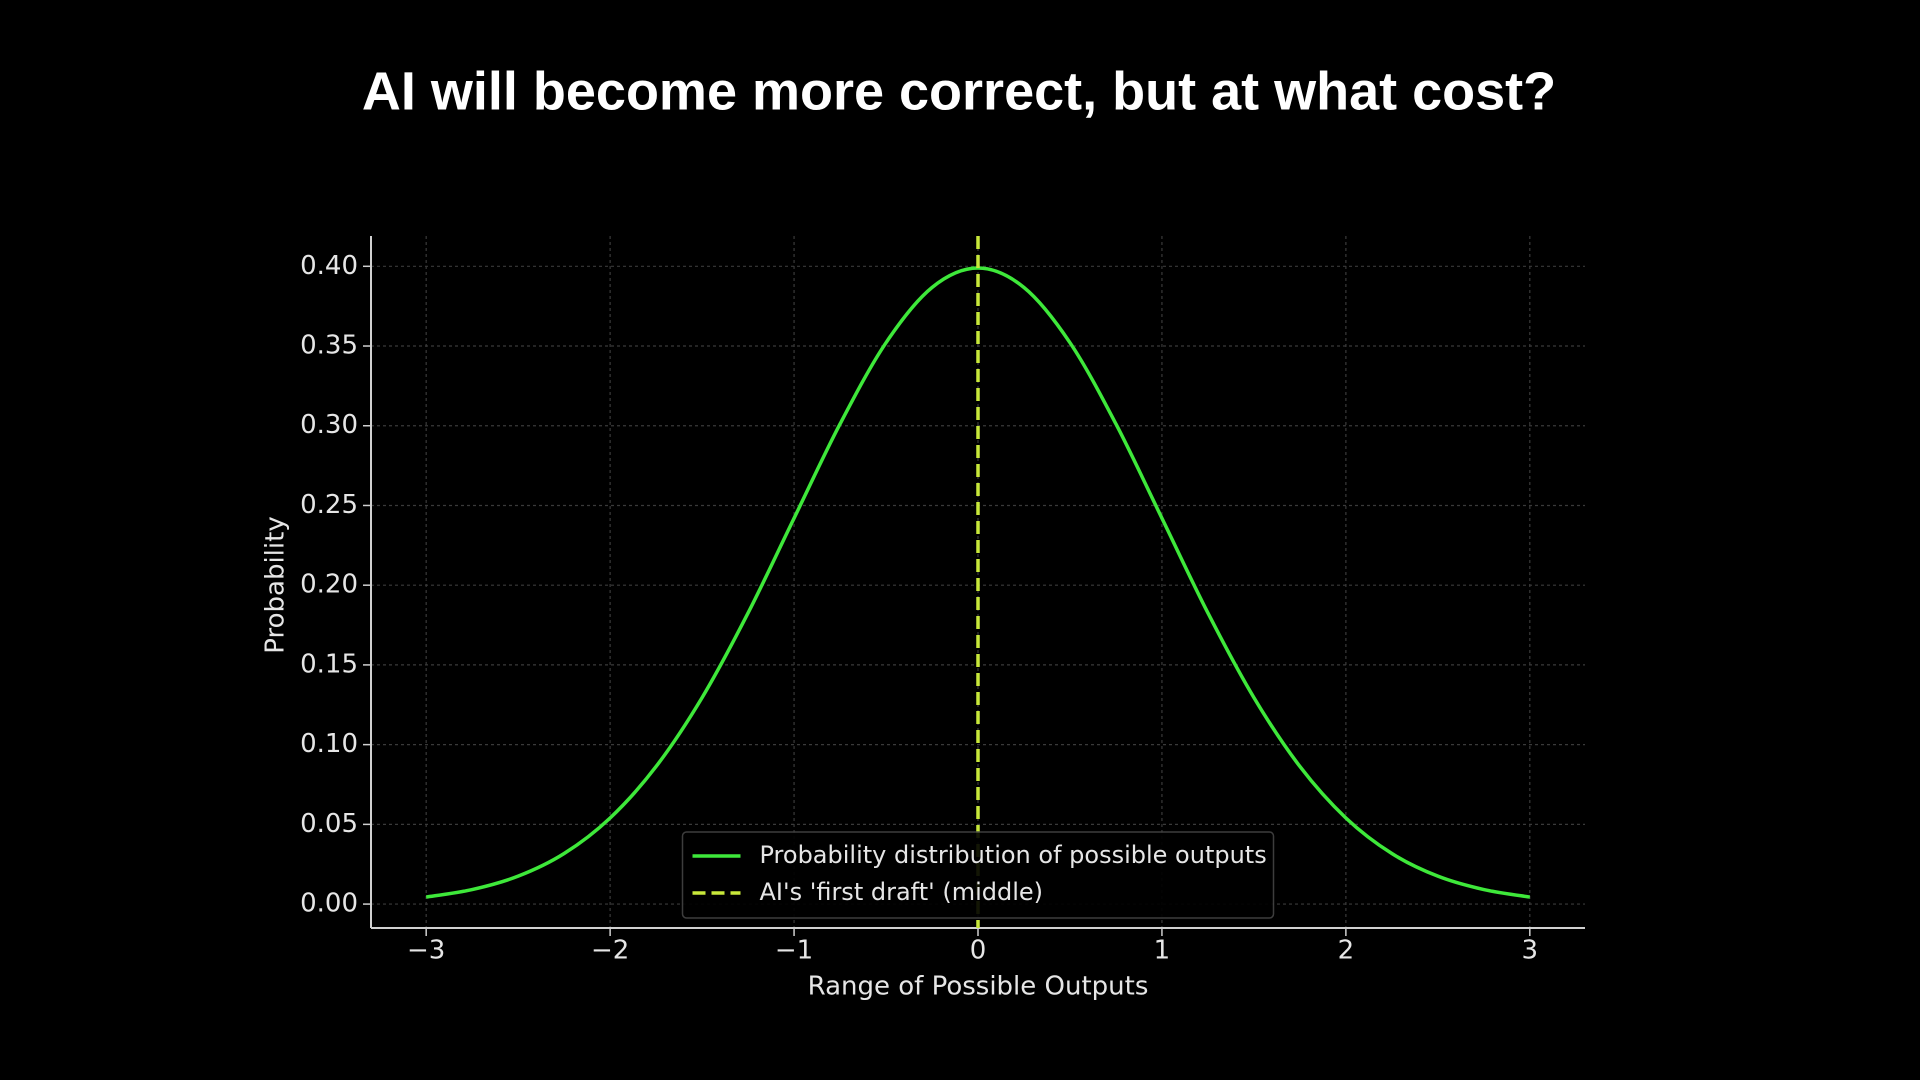 The image size is (1920, 1080). Describe the element at coordinates (329, 744) in the screenshot. I see `y-tick-label: 0.10` at that location.